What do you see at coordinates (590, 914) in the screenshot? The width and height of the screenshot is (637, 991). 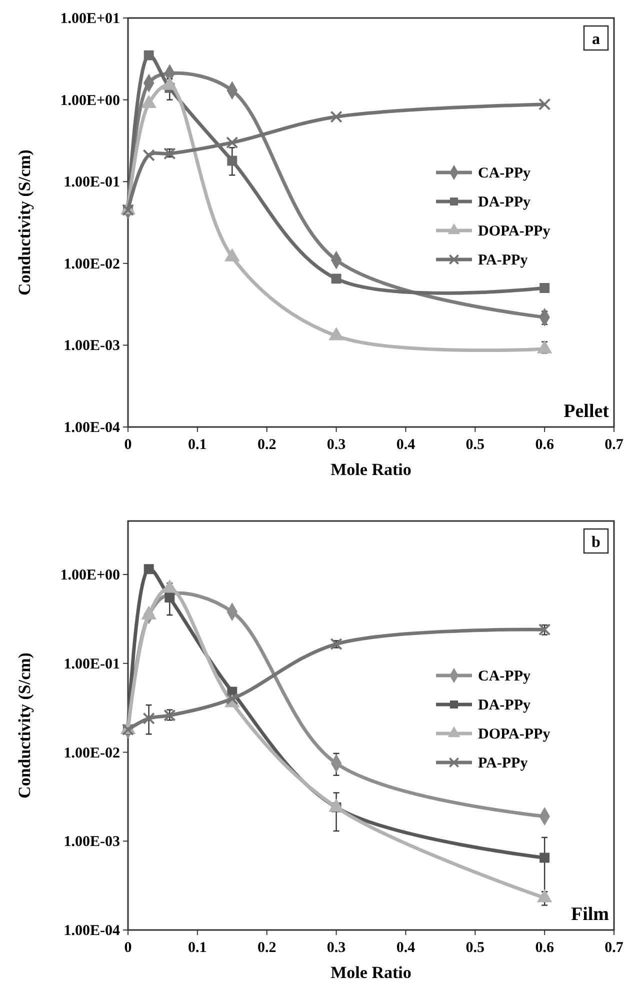 I see `annotation: Film` at bounding box center [590, 914].